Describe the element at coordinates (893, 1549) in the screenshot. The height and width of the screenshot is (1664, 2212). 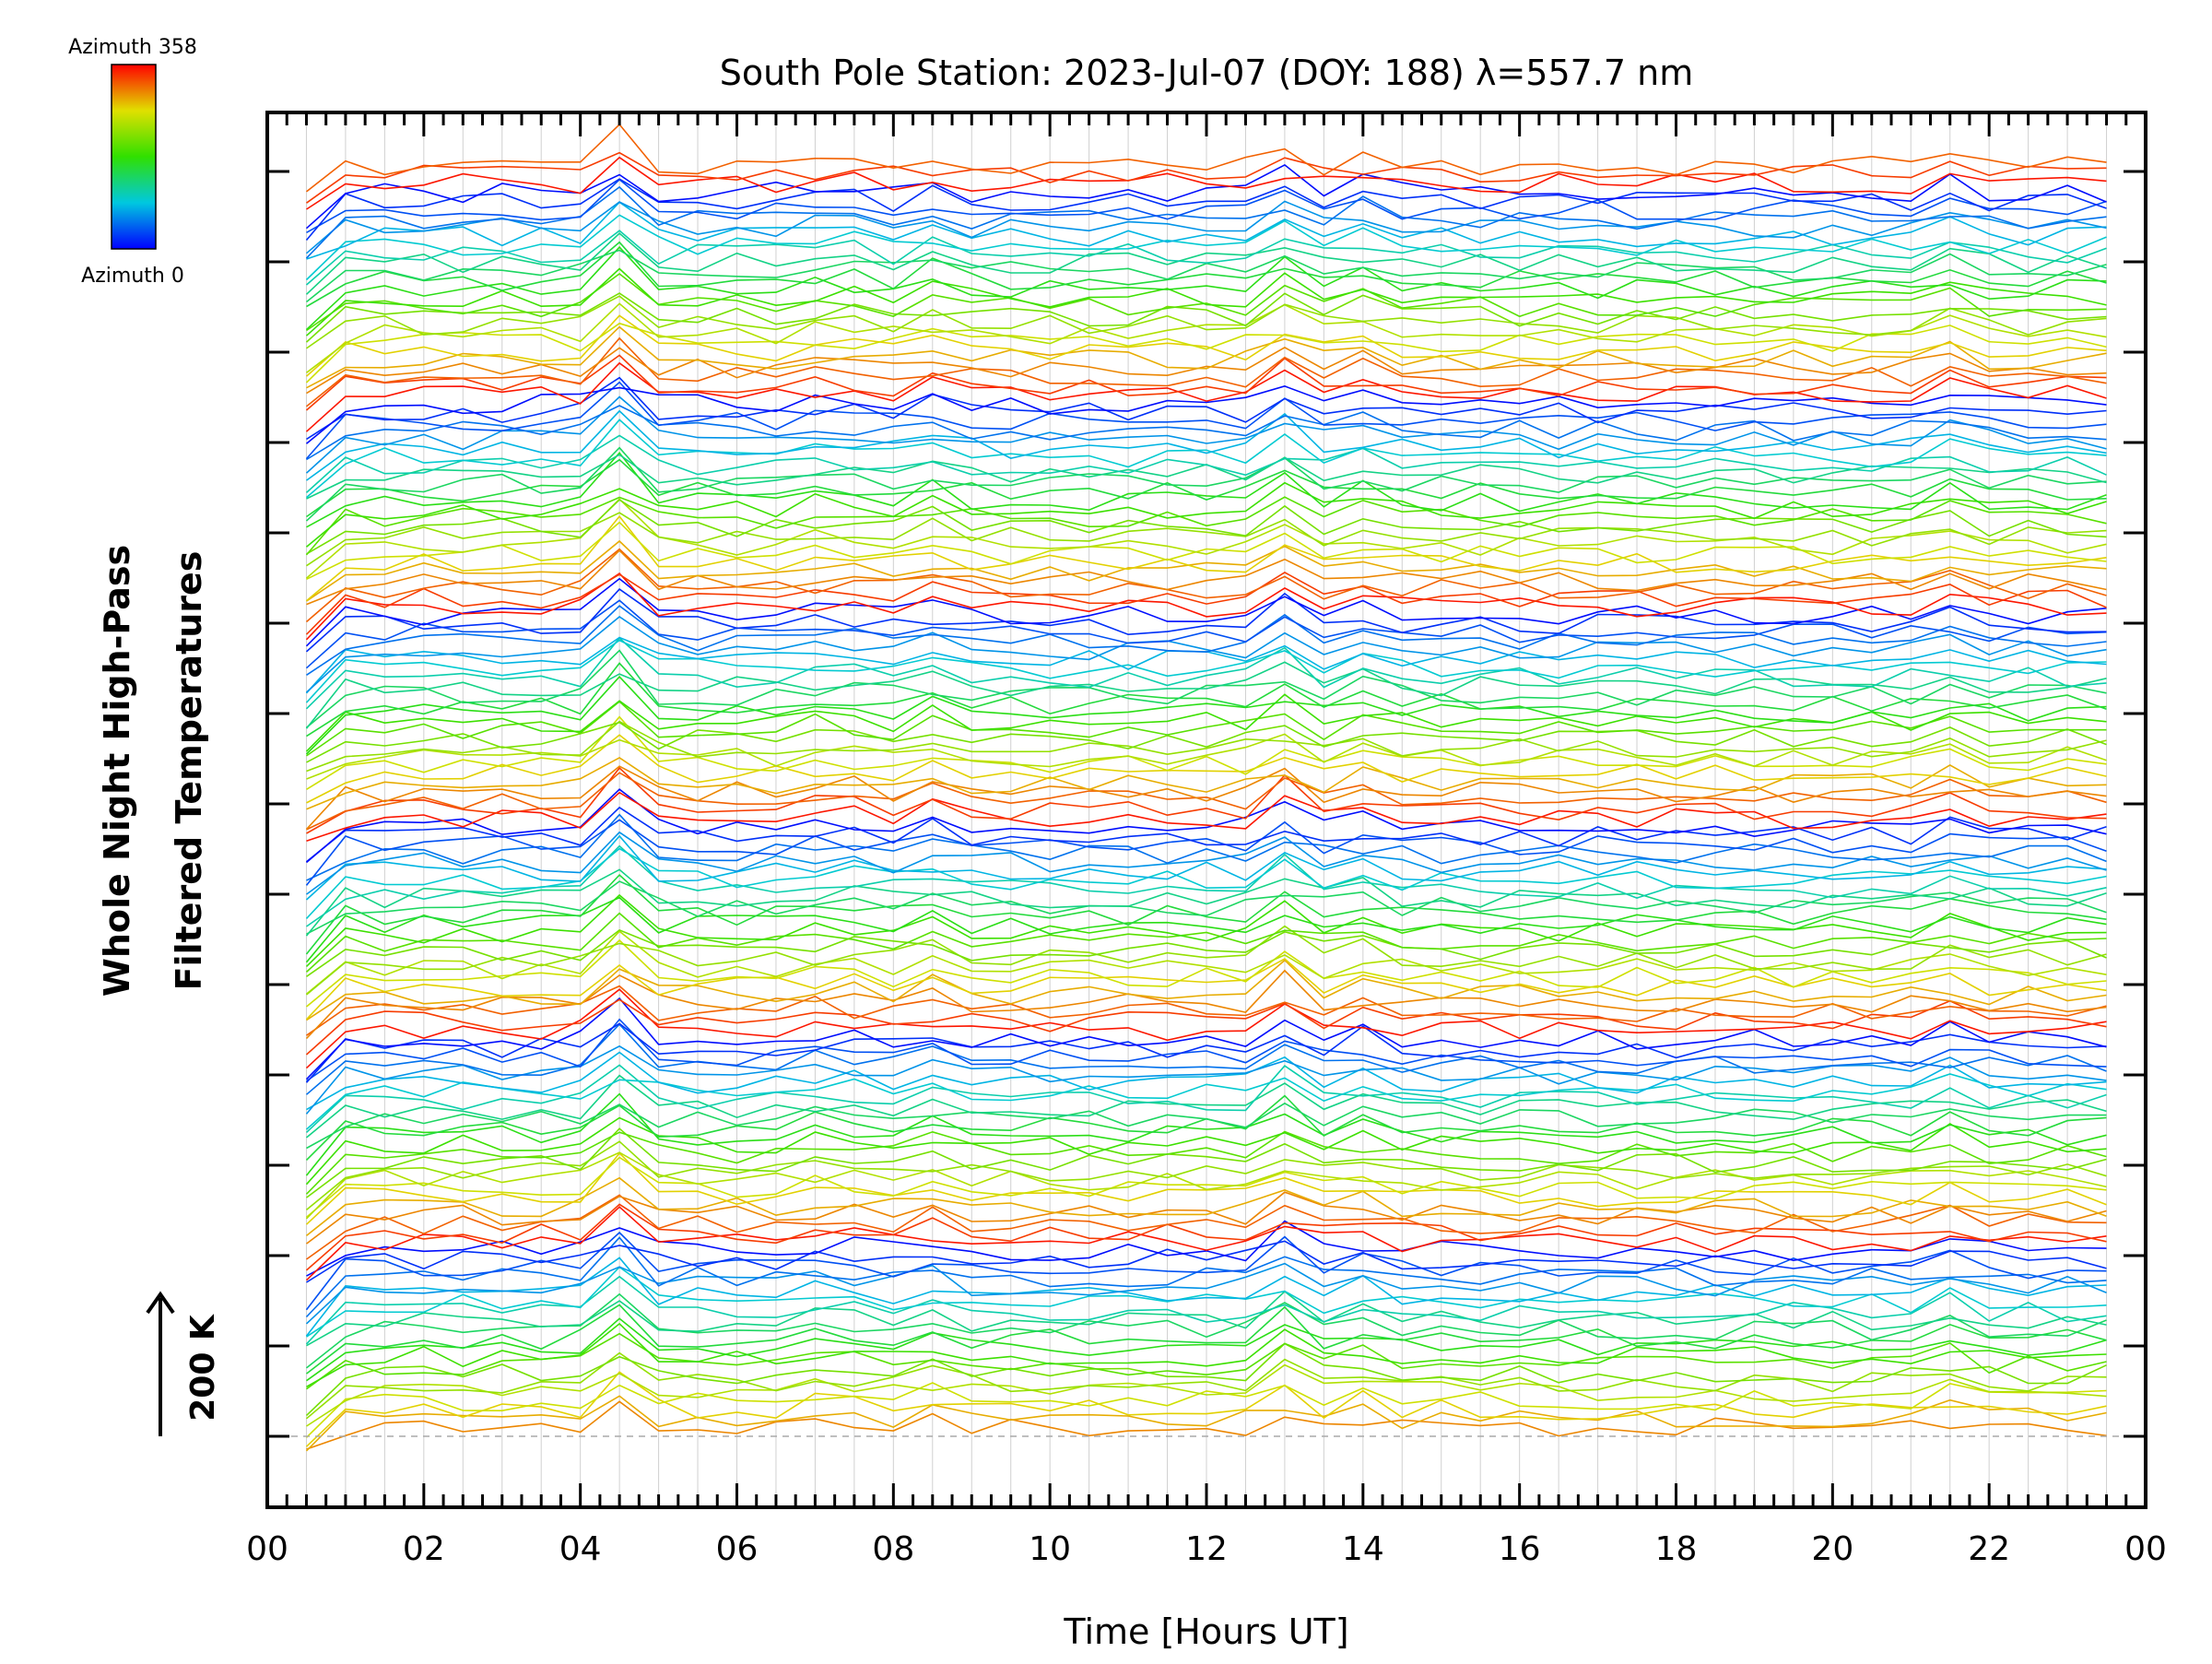
I see `x-tick-label: 08` at that location.